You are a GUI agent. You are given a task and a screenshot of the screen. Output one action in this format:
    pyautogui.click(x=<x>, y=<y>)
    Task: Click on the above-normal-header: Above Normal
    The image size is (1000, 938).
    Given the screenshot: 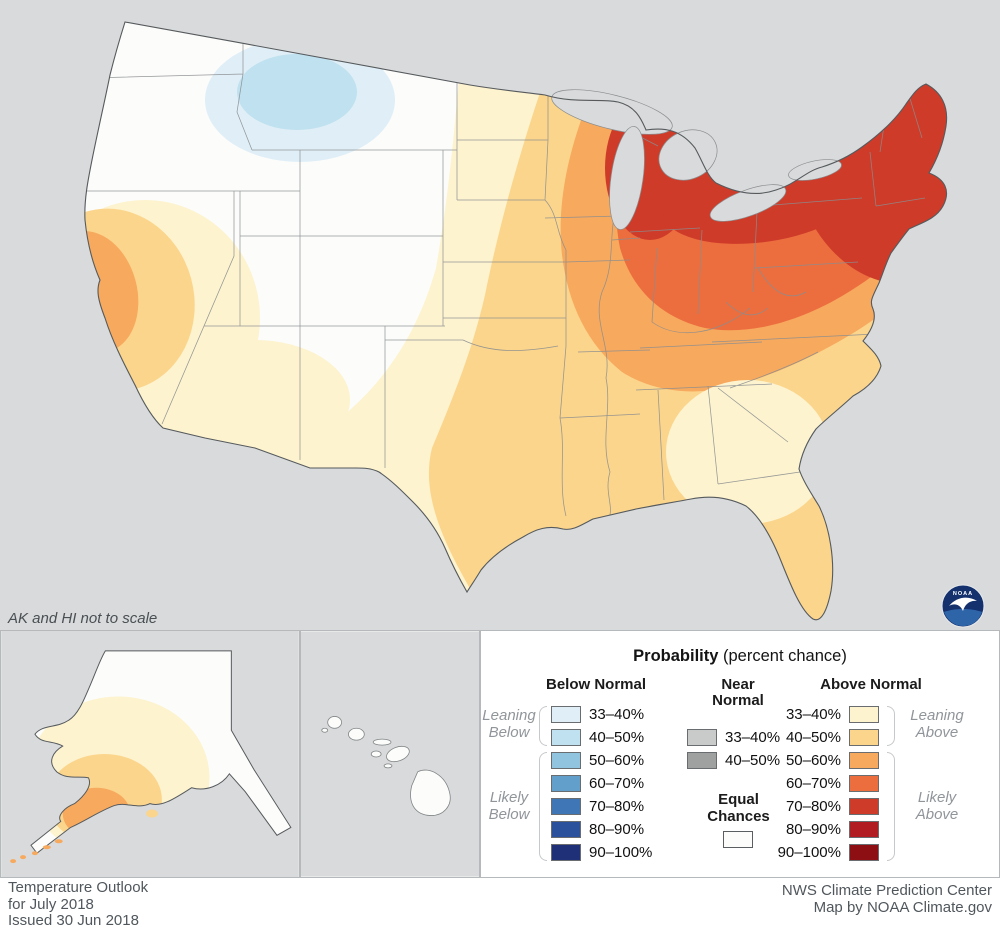 What is the action you would take?
    pyautogui.click(x=871, y=684)
    